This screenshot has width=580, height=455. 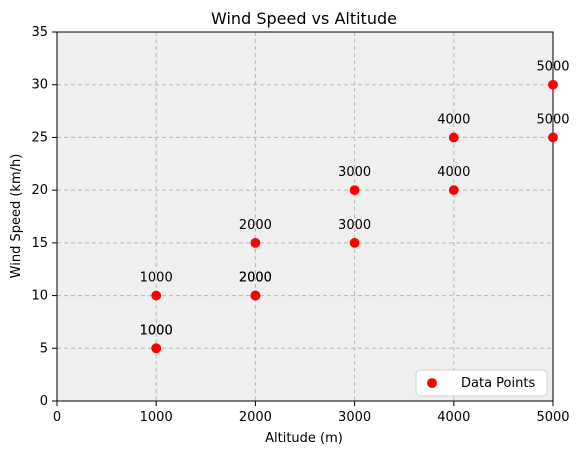 What do you see at coordinates (156, 278) in the screenshot?
I see `data-point-label-2: 1000` at bounding box center [156, 278].